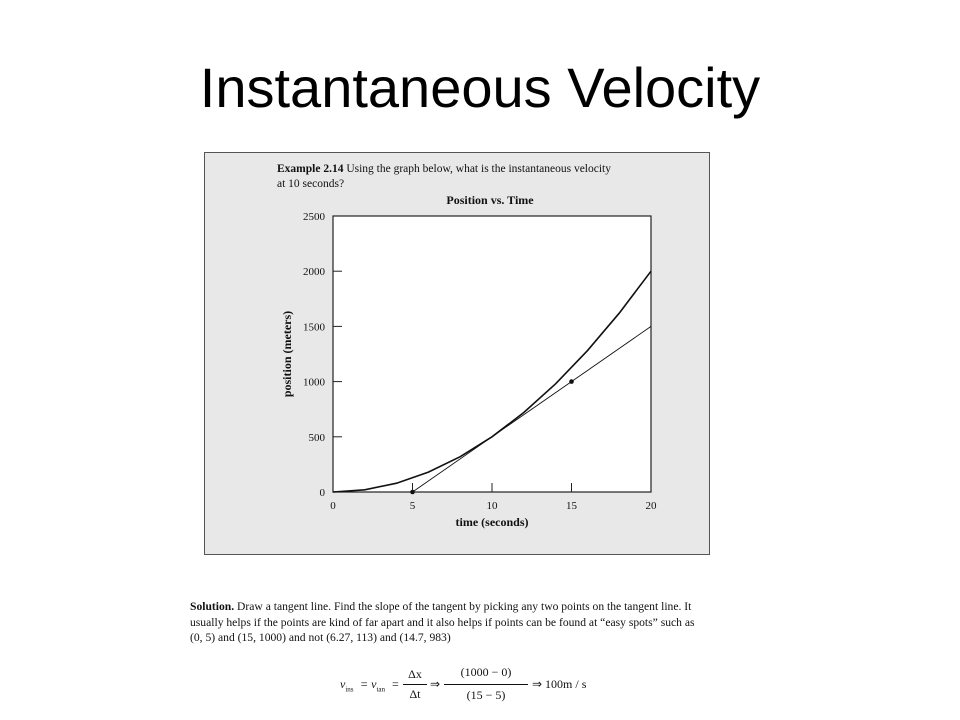  Describe the element at coordinates (486, 695) in the screenshot. I see `formula-denominator: (15 − 5)` at that location.